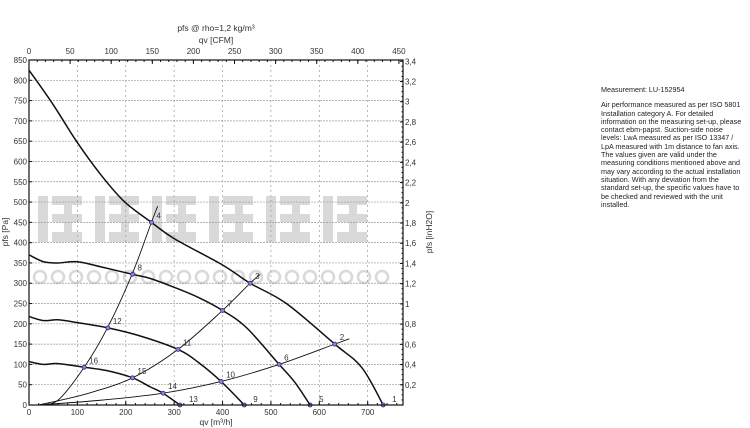 This screenshot has width=750, height=428. What do you see at coordinates (70, 51) in the screenshot?
I see `x2-tick-label: 50` at bounding box center [70, 51].